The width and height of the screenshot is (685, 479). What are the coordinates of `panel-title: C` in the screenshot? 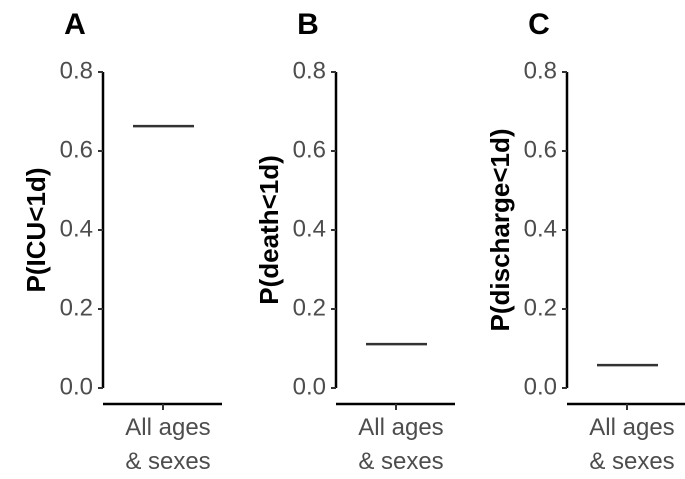 It's located at (539, 24).